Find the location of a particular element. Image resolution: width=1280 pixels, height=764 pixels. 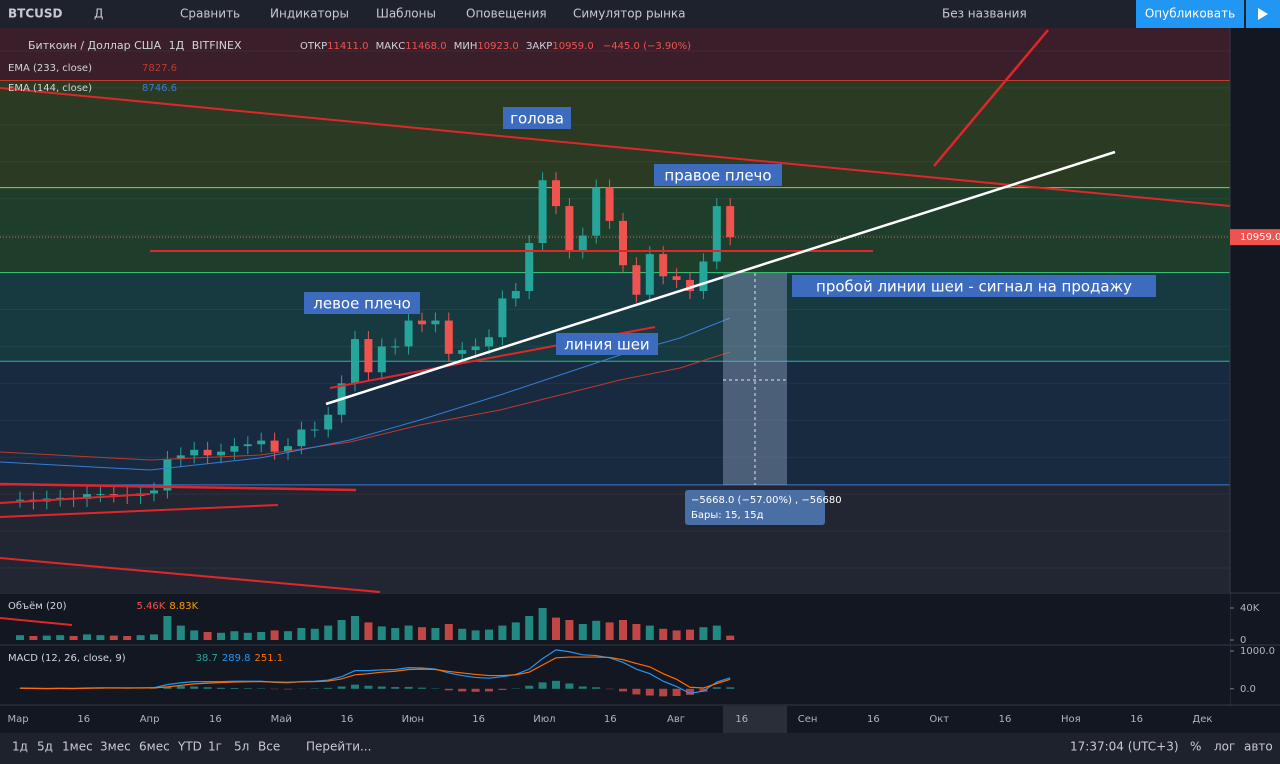

publish-bg is located at coordinates (1190, 14).